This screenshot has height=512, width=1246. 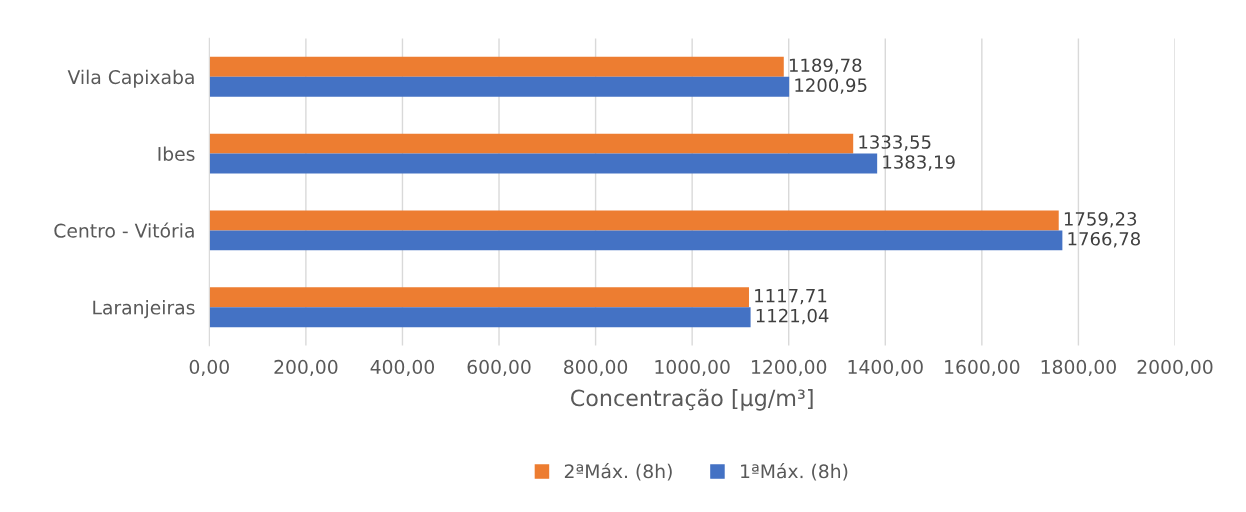 I want to click on data-label: 1189,78, so click(x=825, y=66).